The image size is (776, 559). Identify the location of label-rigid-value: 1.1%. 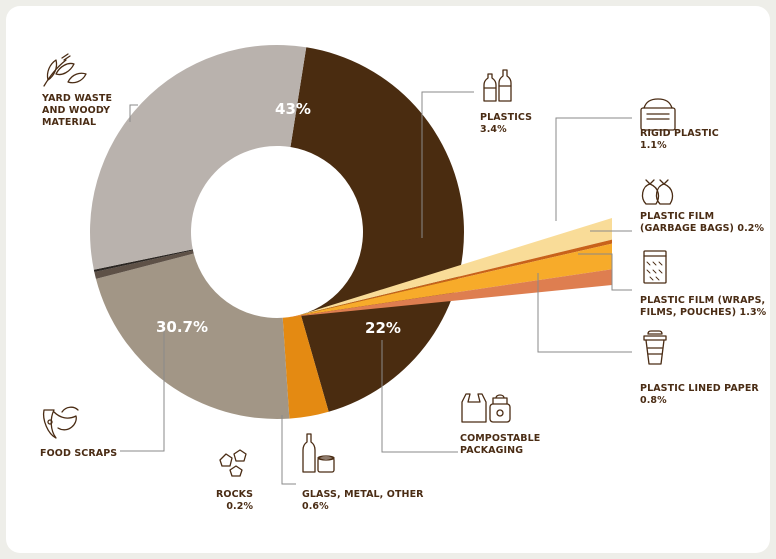
(653, 145).